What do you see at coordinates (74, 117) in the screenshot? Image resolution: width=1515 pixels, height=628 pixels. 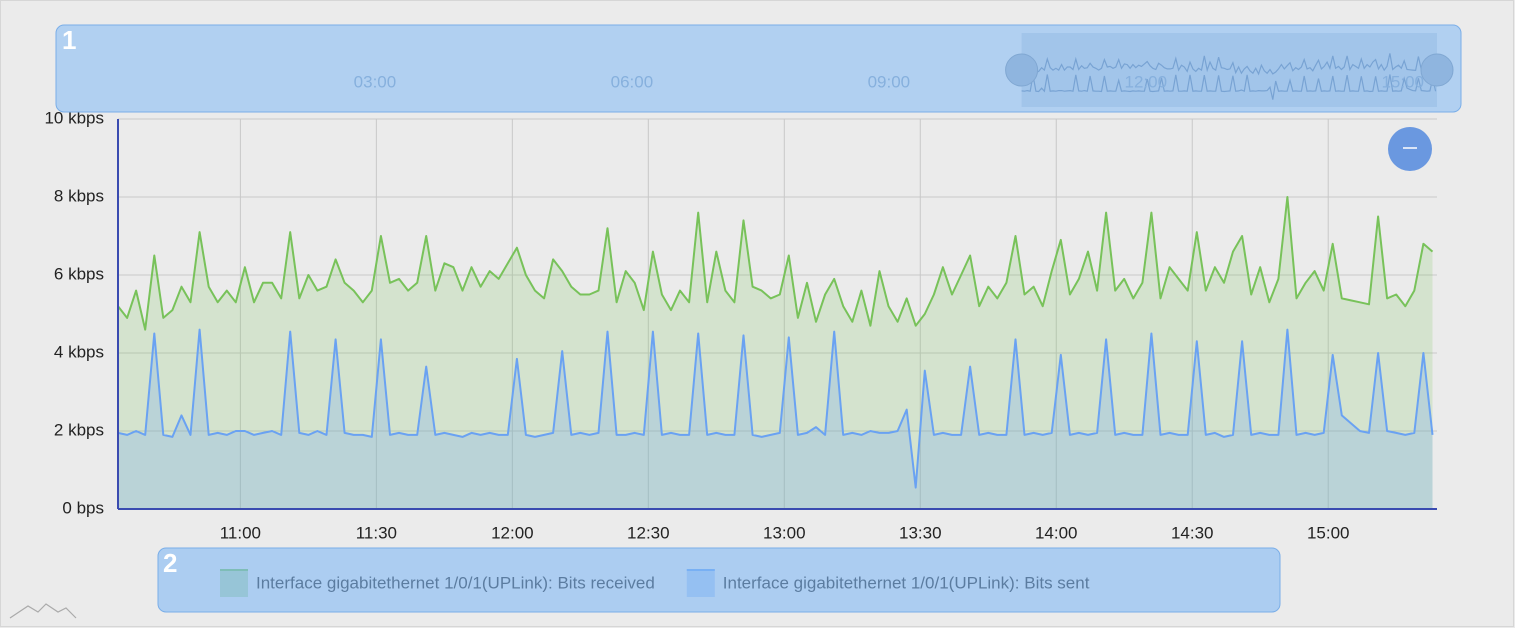 I see `y-tick-label: 10 kbps` at bounding box center [74, 117].